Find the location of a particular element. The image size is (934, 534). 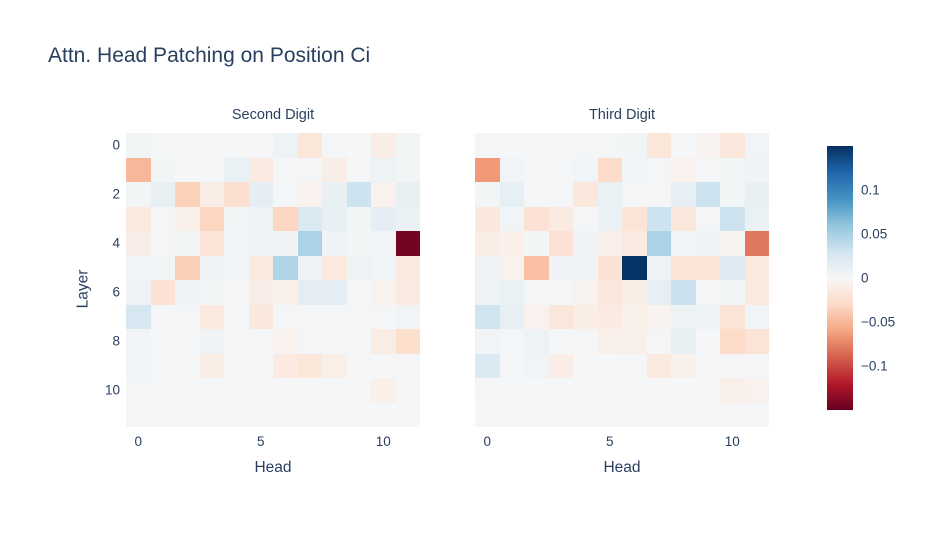

cell-layer5-head10 is located at coordinates (732, 267).